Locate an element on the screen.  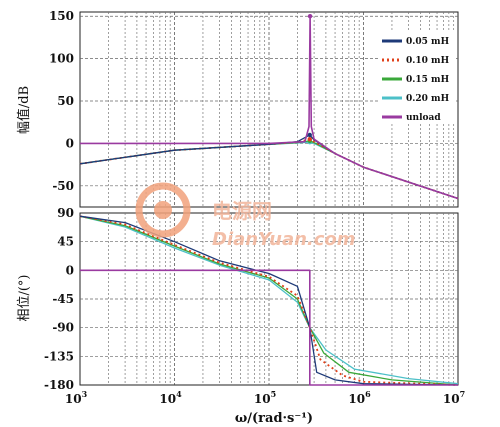
mag-y-tick-label: 0 is located at coordinates (70, 143).